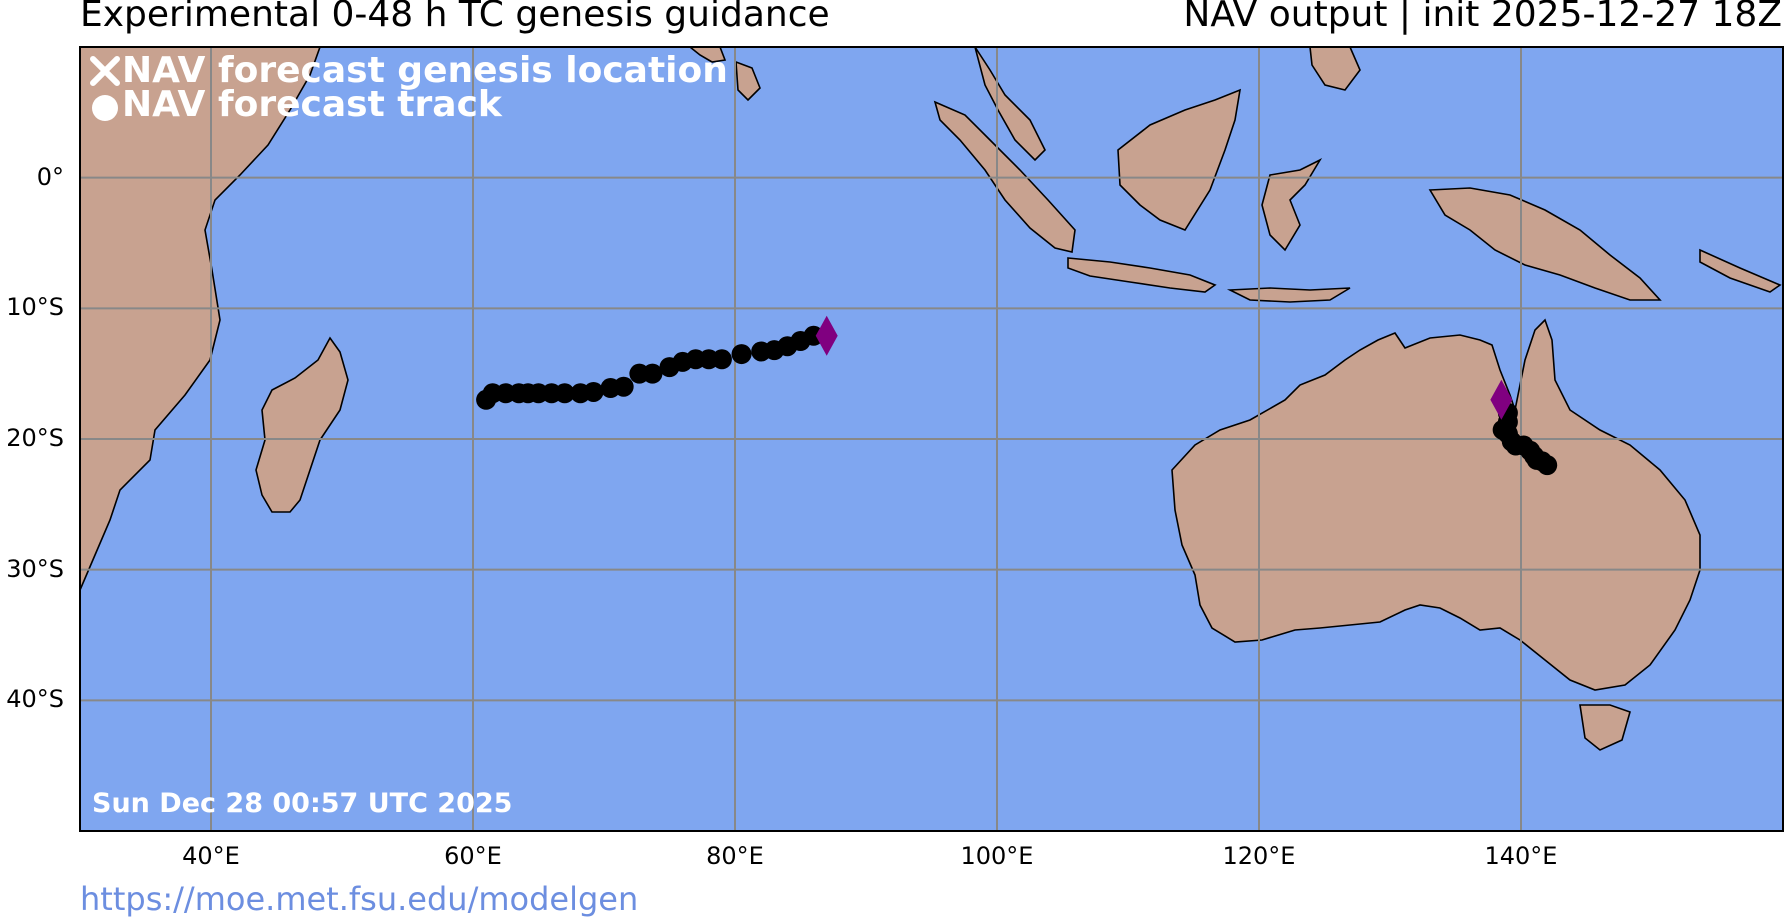 The height and width of the screenshot is (922, 1786). What do you see at coordinates (1142, 275) in the screenshot?
I see `java-landmass` at bounding box center [1142, 275].